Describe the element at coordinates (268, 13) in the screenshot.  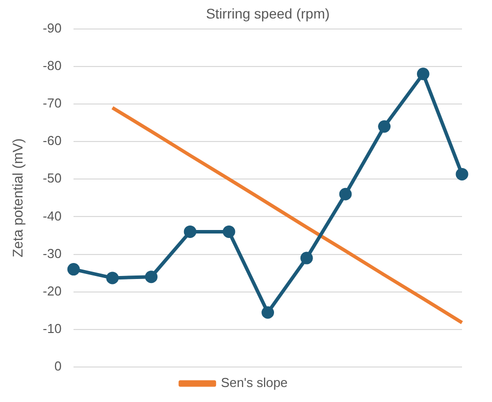
I see `x-axis-title: Stirring speed (rpm)` at that location.